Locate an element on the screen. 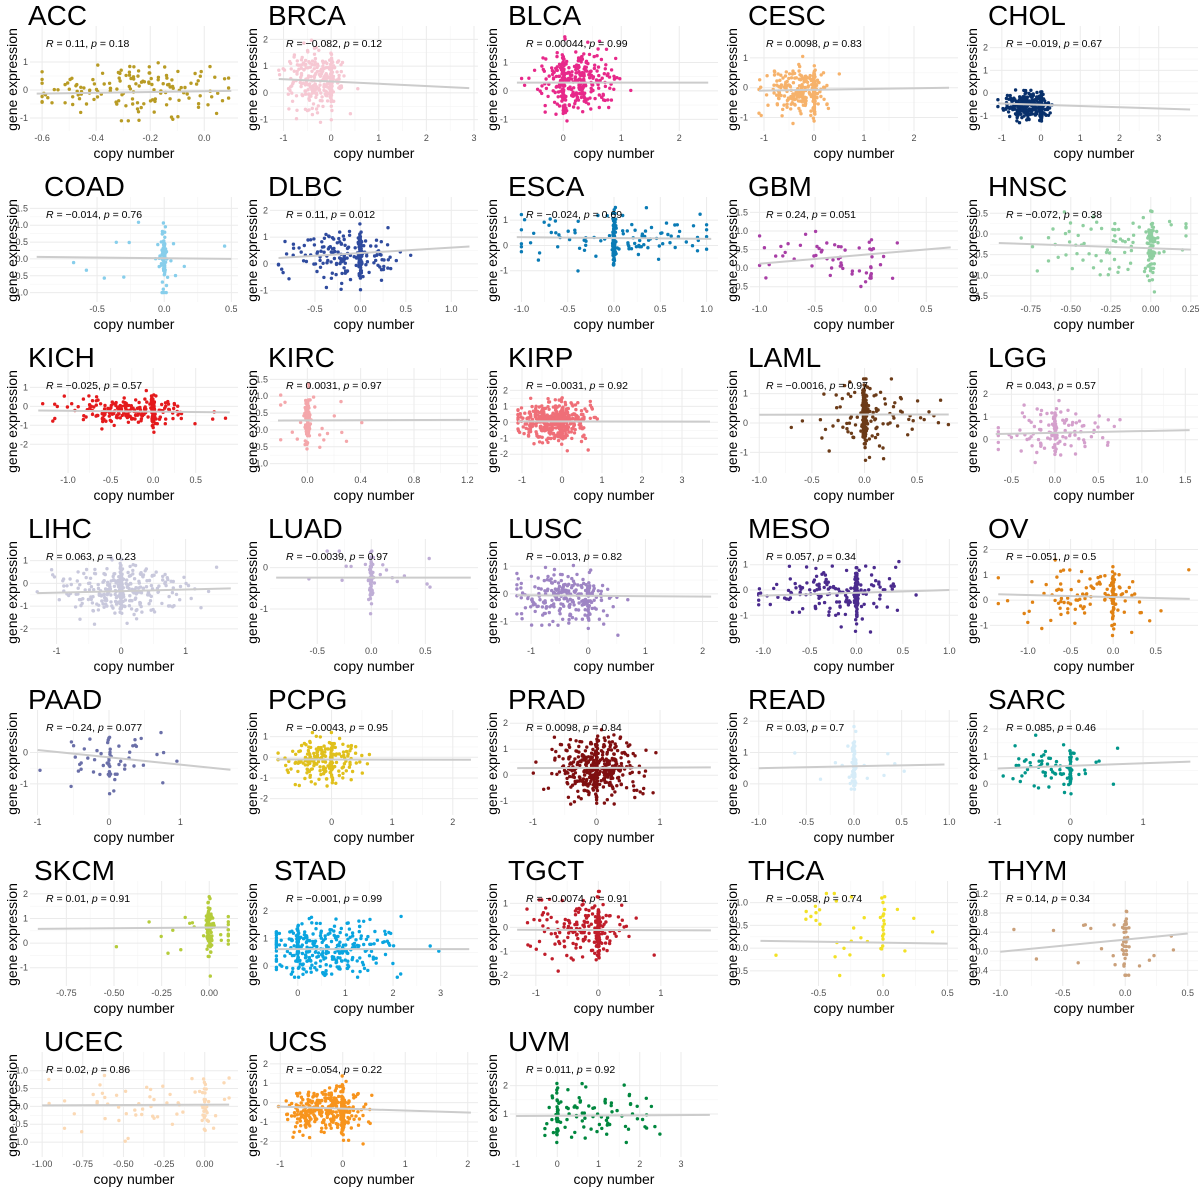 This screenshot has width=1200, height=1200. panel-title: KICH is located at coordinates (61, 357).